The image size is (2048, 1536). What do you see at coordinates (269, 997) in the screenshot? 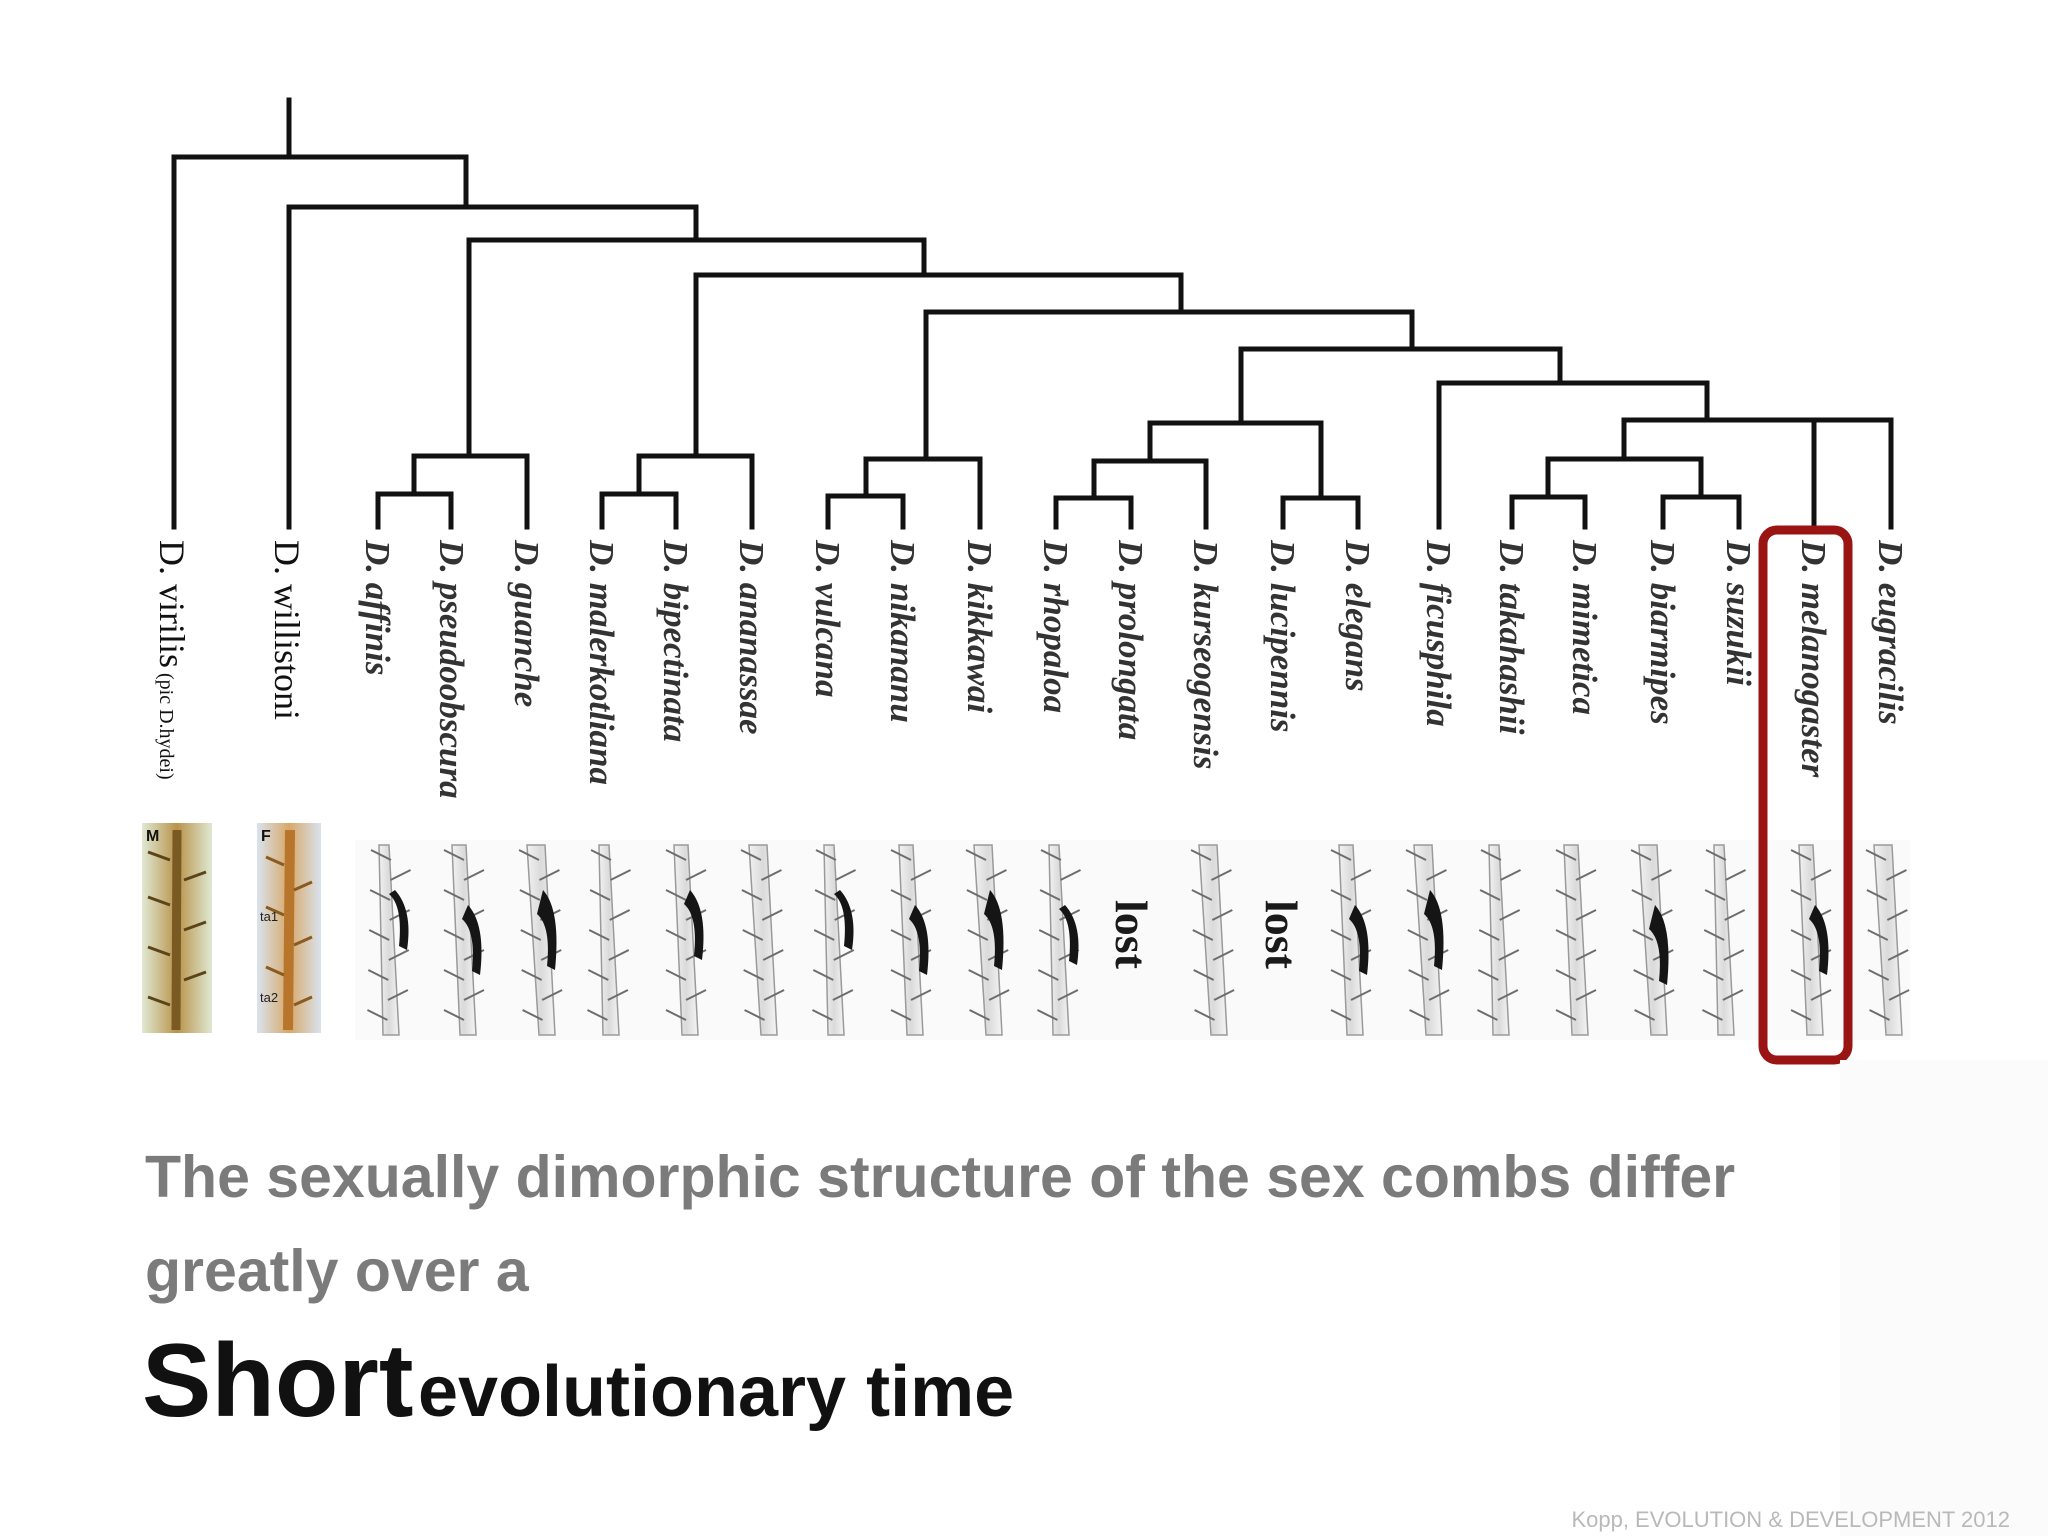
I see `segment-label-ta2: ta2` at bounding box center [269, 997].